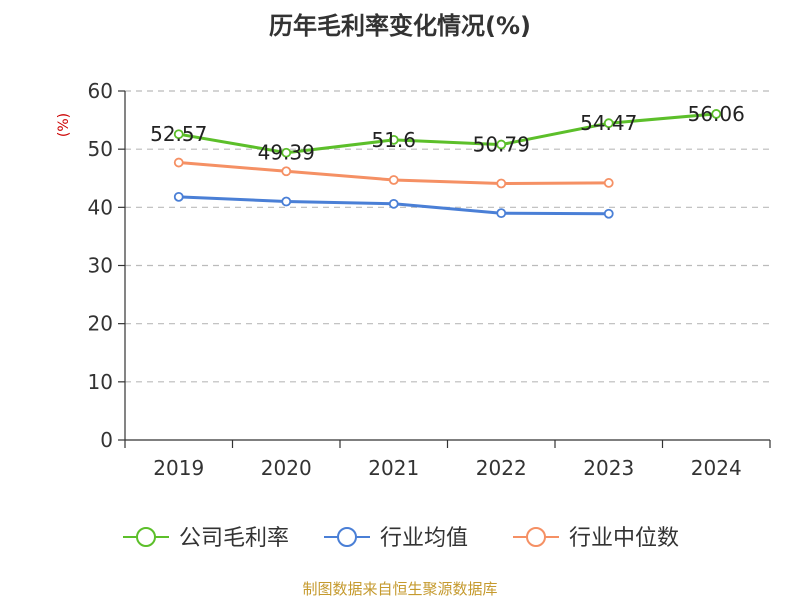  I want to click on legend: 公司毛利率 行业均值 行业中位数, so click(401, 538).